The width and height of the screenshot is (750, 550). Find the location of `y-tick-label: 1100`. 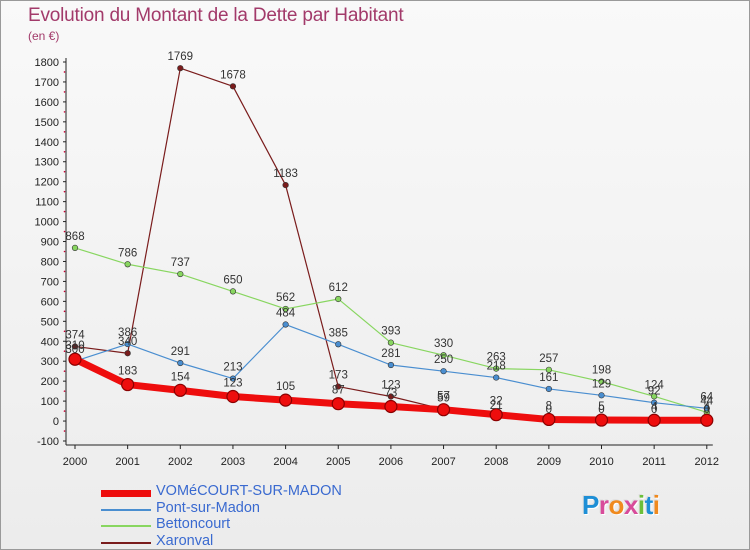

y-tick-label: 1100 is located at coordinates (47, 203).